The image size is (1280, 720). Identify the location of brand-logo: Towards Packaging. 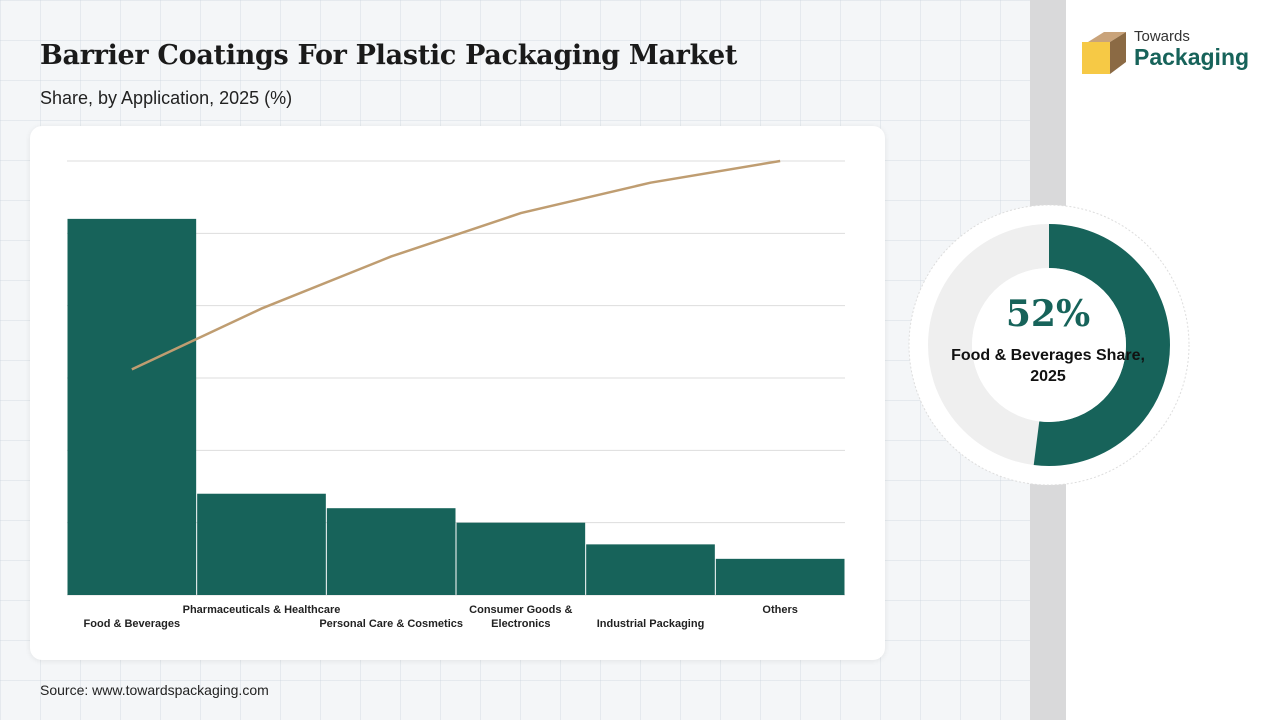
(1172, 53).